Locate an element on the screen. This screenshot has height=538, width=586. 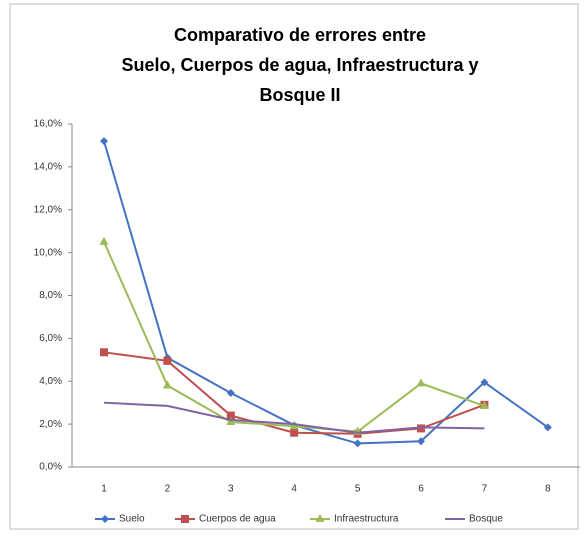
y-tick-label: 4,0% is located at coordinates (50, 381).